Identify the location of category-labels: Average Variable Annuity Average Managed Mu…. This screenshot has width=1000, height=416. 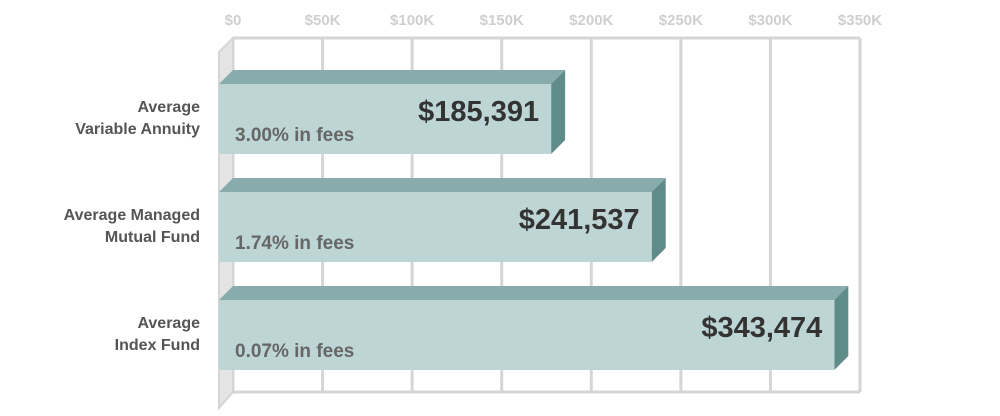
(132, 226).